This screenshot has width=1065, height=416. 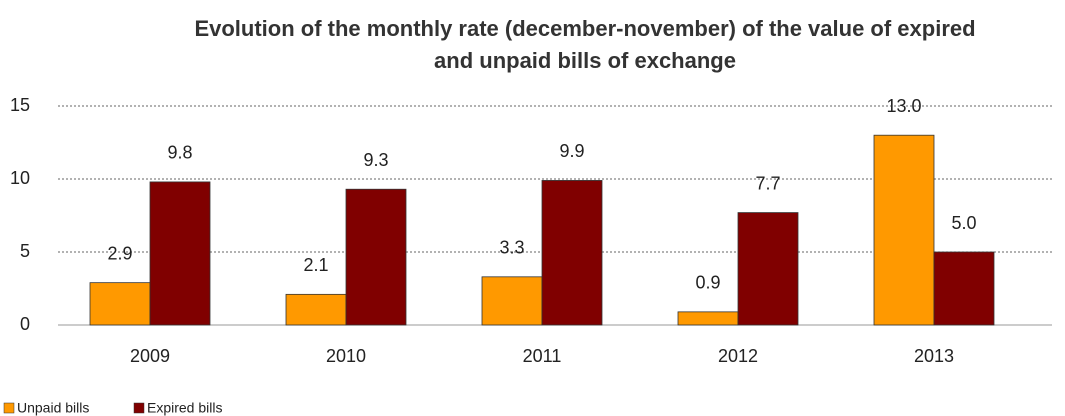 What do you see at coordinates (903, 106) in the screenshot?
I see `data-label: 13.0` at bounding box center [903, 106].